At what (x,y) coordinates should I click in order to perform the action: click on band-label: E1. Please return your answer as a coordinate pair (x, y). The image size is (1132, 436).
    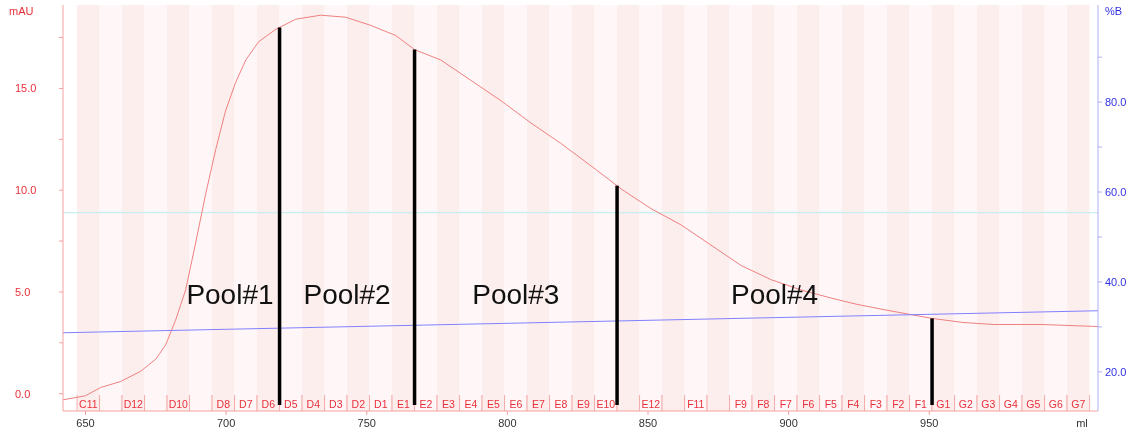
    Looking at the image, I should click on (403, 404).